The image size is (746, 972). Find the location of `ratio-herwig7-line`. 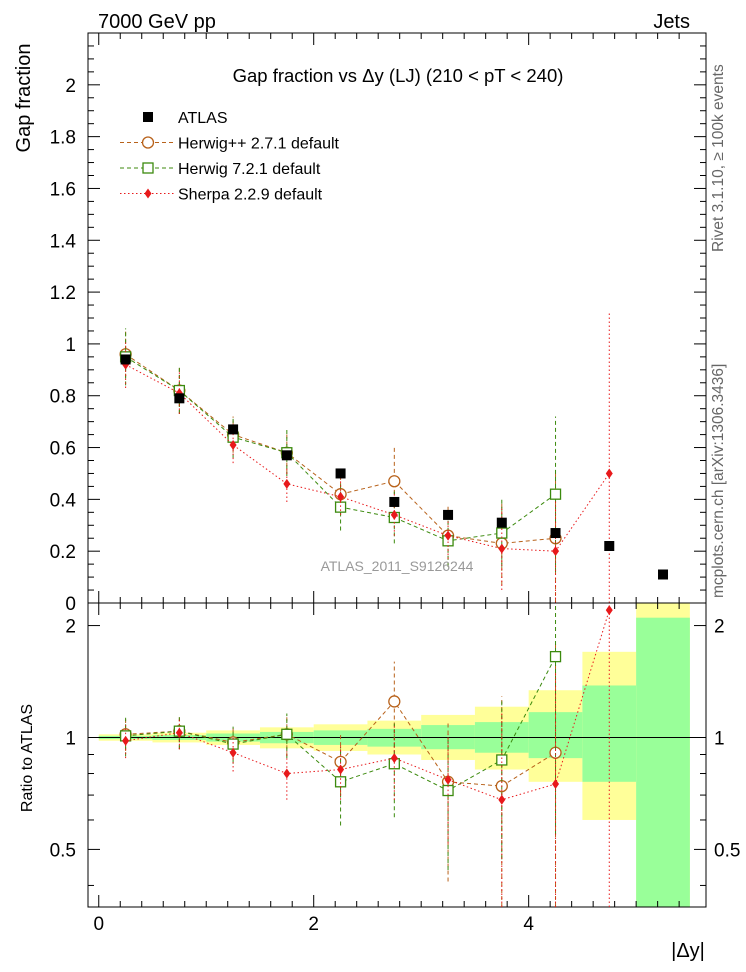

ratio-herwig7-line is located at coordinates (340, 724).